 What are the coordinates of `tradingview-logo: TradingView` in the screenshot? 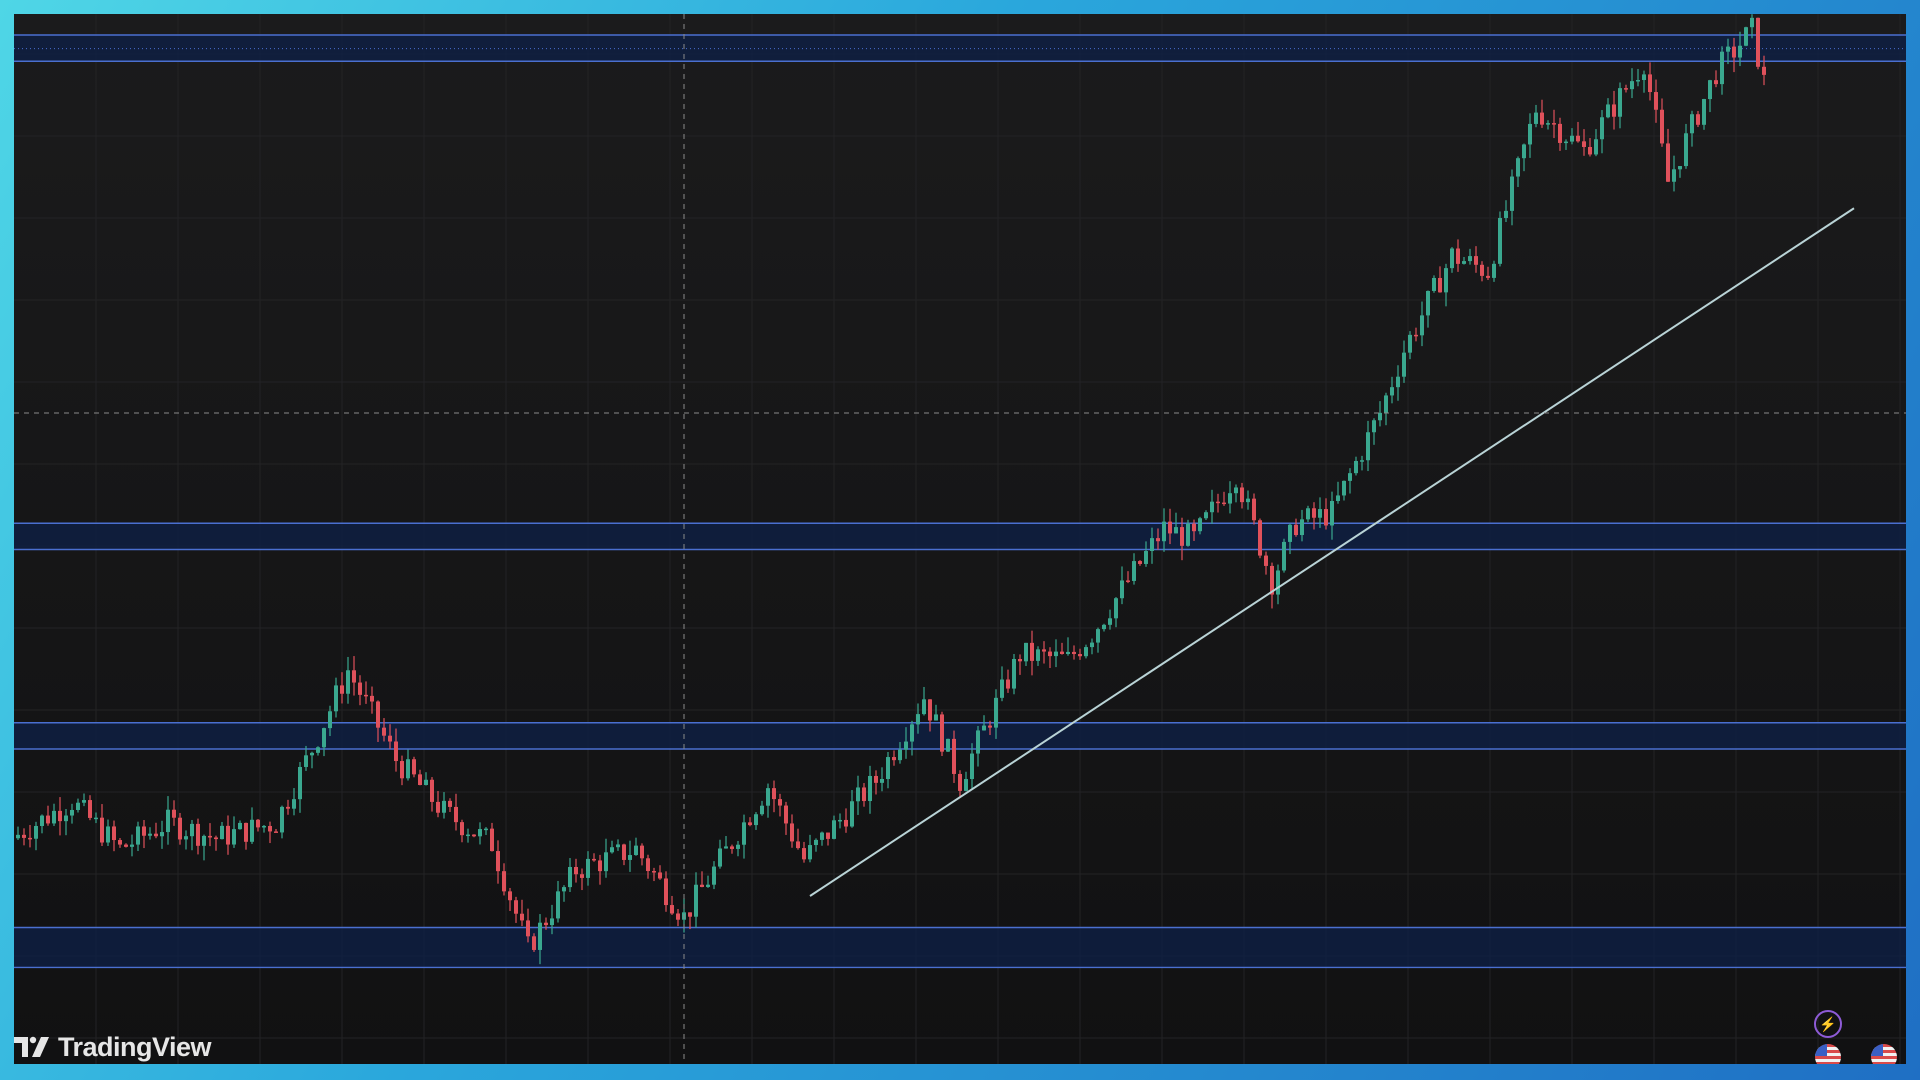 It's located at (113, 1047).